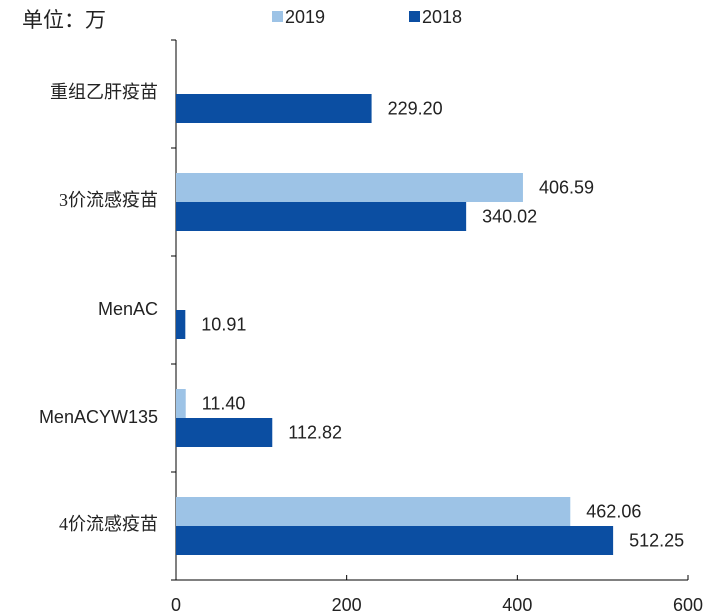 The width and height of the screenshot is (709, 616). What do you see at coordinates (347, 605) in the screenshot?
I see `x-tick-label: 200` at bounding box center [347, 605].